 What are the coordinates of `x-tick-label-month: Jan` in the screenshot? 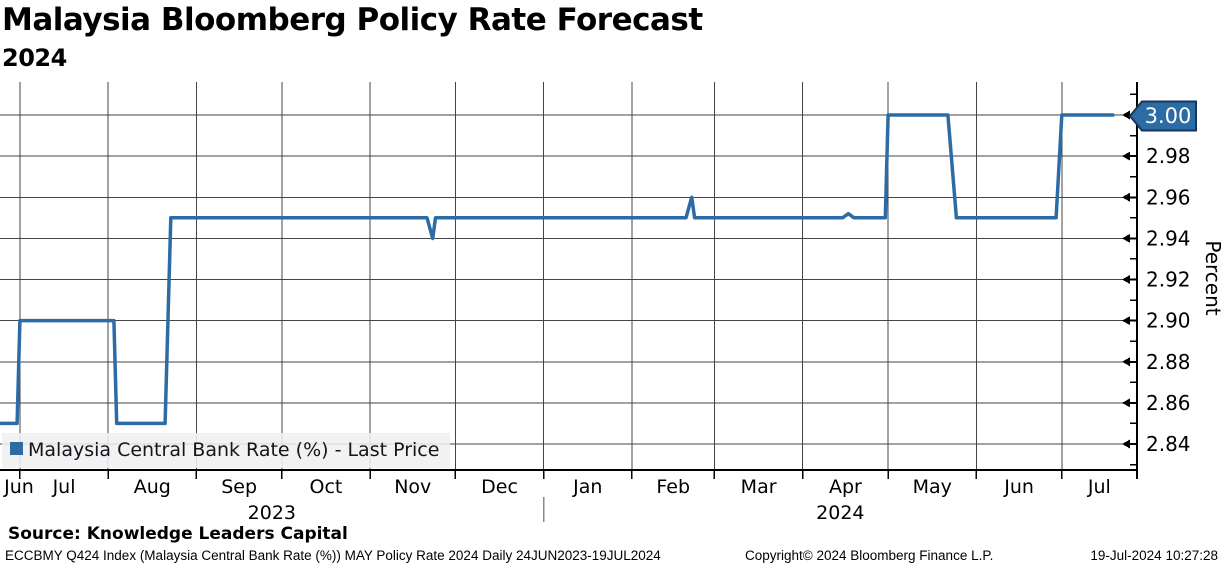 It's located at (587, 487).